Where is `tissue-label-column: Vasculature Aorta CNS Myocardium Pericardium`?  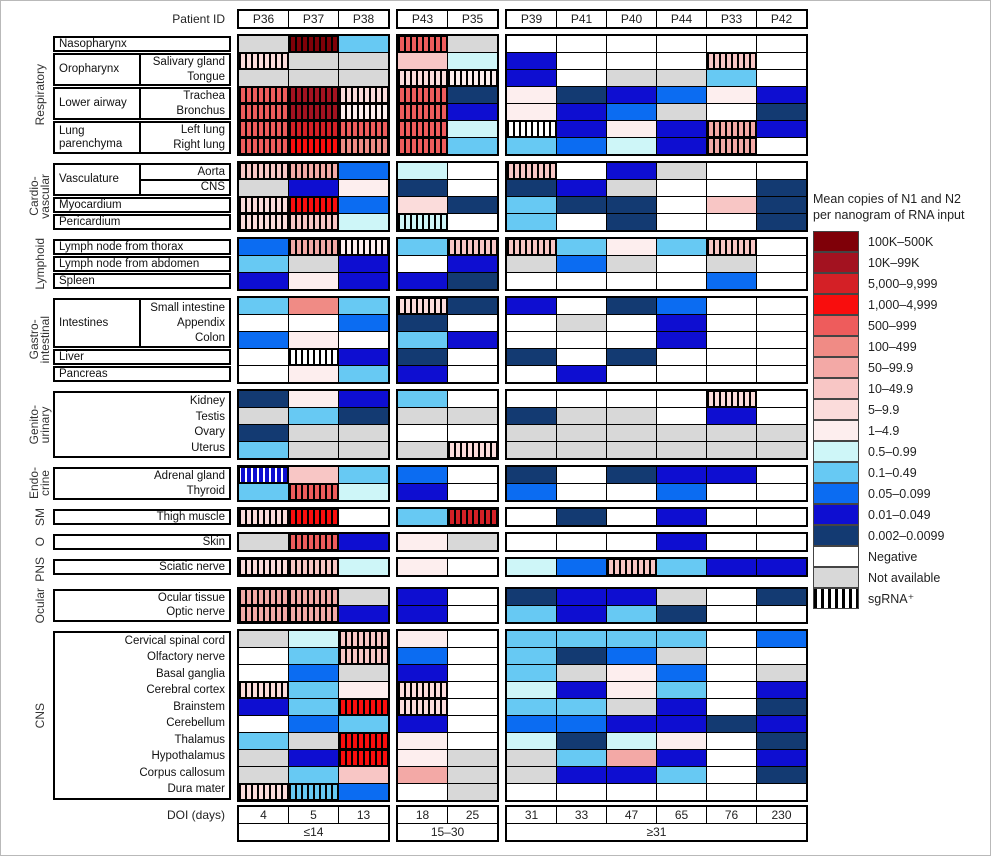 tissue-label-column: Vasculature Aorta CNS Myocardium Pericardium is located at coordinates (142, 196).